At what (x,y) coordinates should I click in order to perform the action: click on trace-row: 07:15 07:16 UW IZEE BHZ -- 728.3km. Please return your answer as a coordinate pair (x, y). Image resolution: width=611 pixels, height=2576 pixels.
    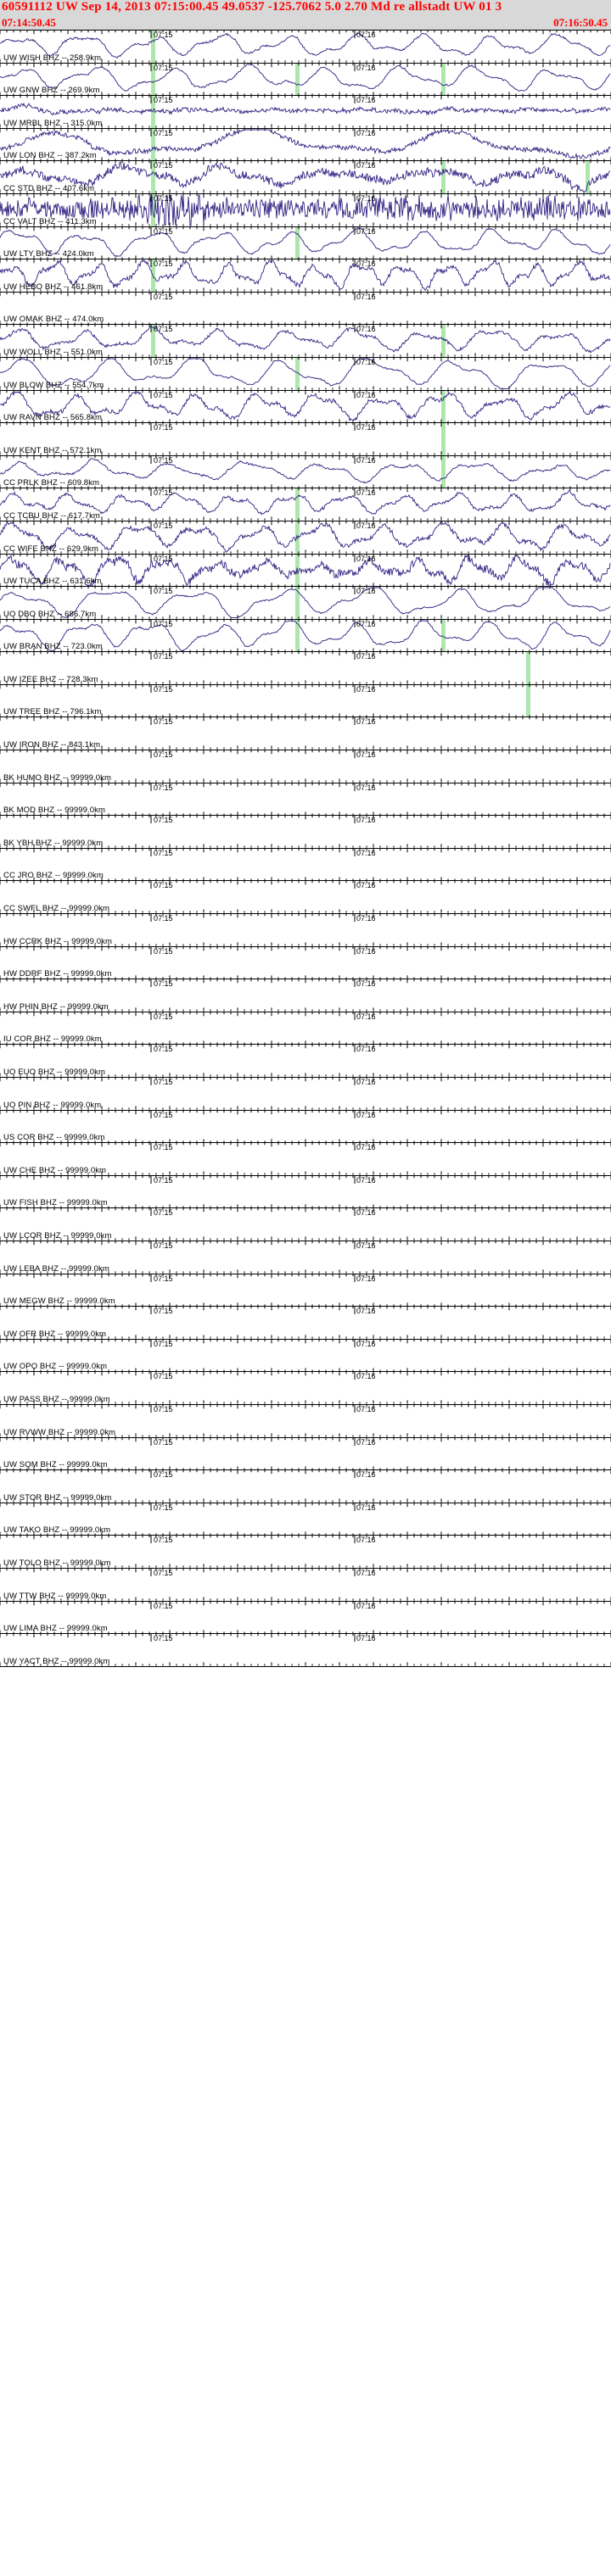
    Looking at the image, I should click on (305, 668).